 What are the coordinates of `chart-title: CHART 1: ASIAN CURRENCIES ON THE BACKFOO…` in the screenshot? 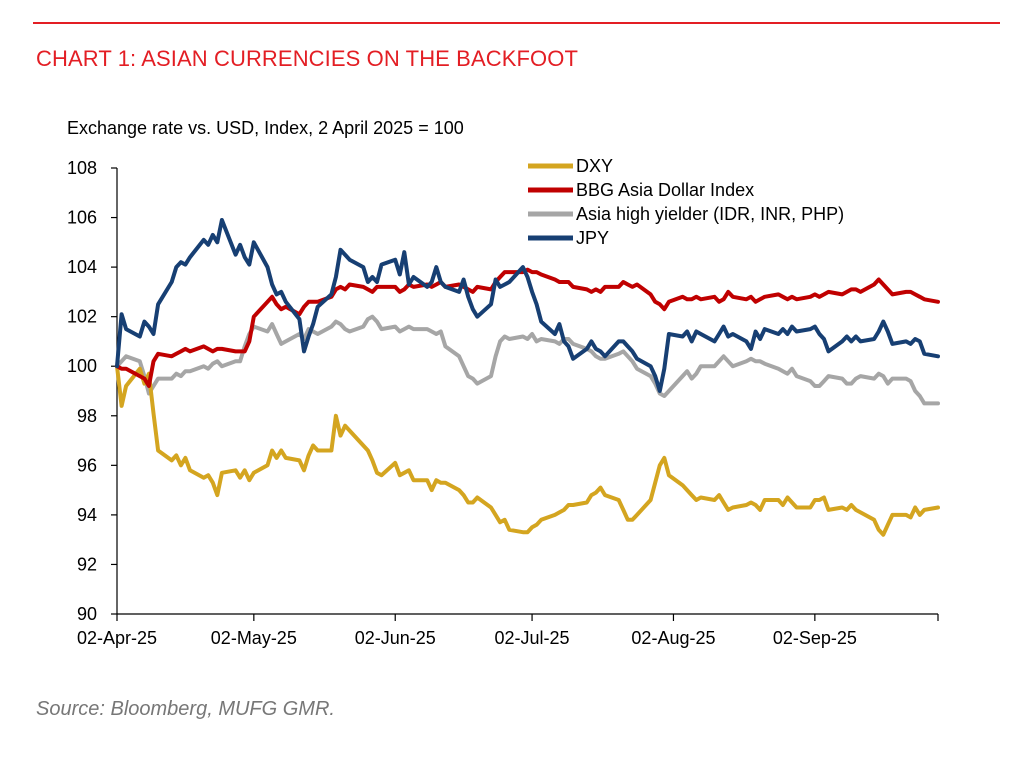 It's located at (307, 58).